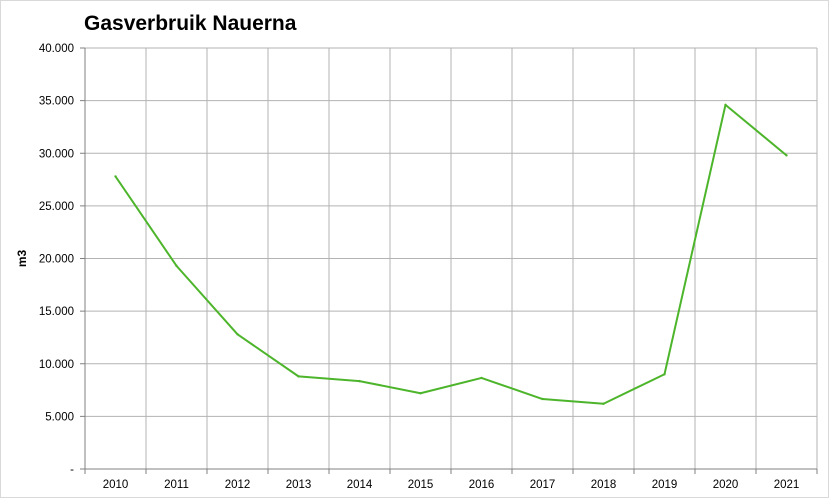 The image size is (830, 499). What do you see at coordinates (665, 485) in the screenshot?
I see `x-tick-label: 2019` at bounding box center [665, 485].